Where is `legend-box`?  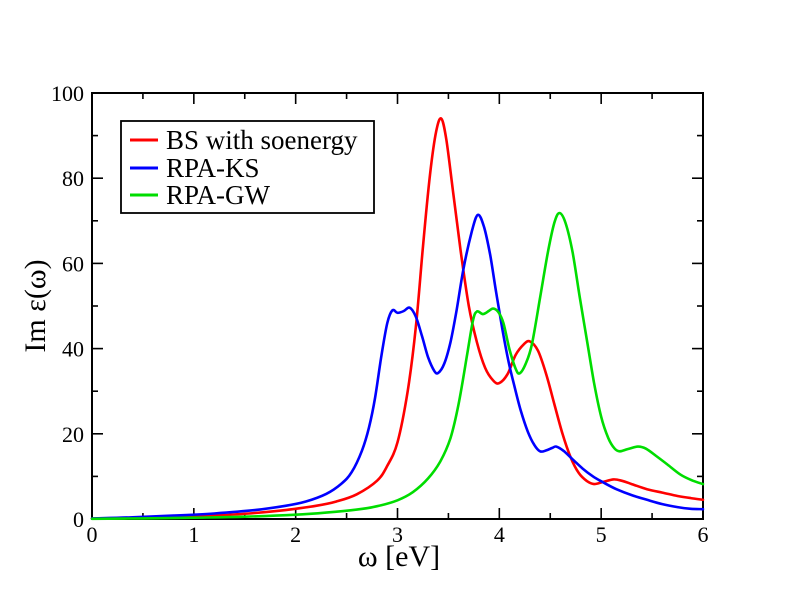
legend-box is located at coordinates (247, 167).